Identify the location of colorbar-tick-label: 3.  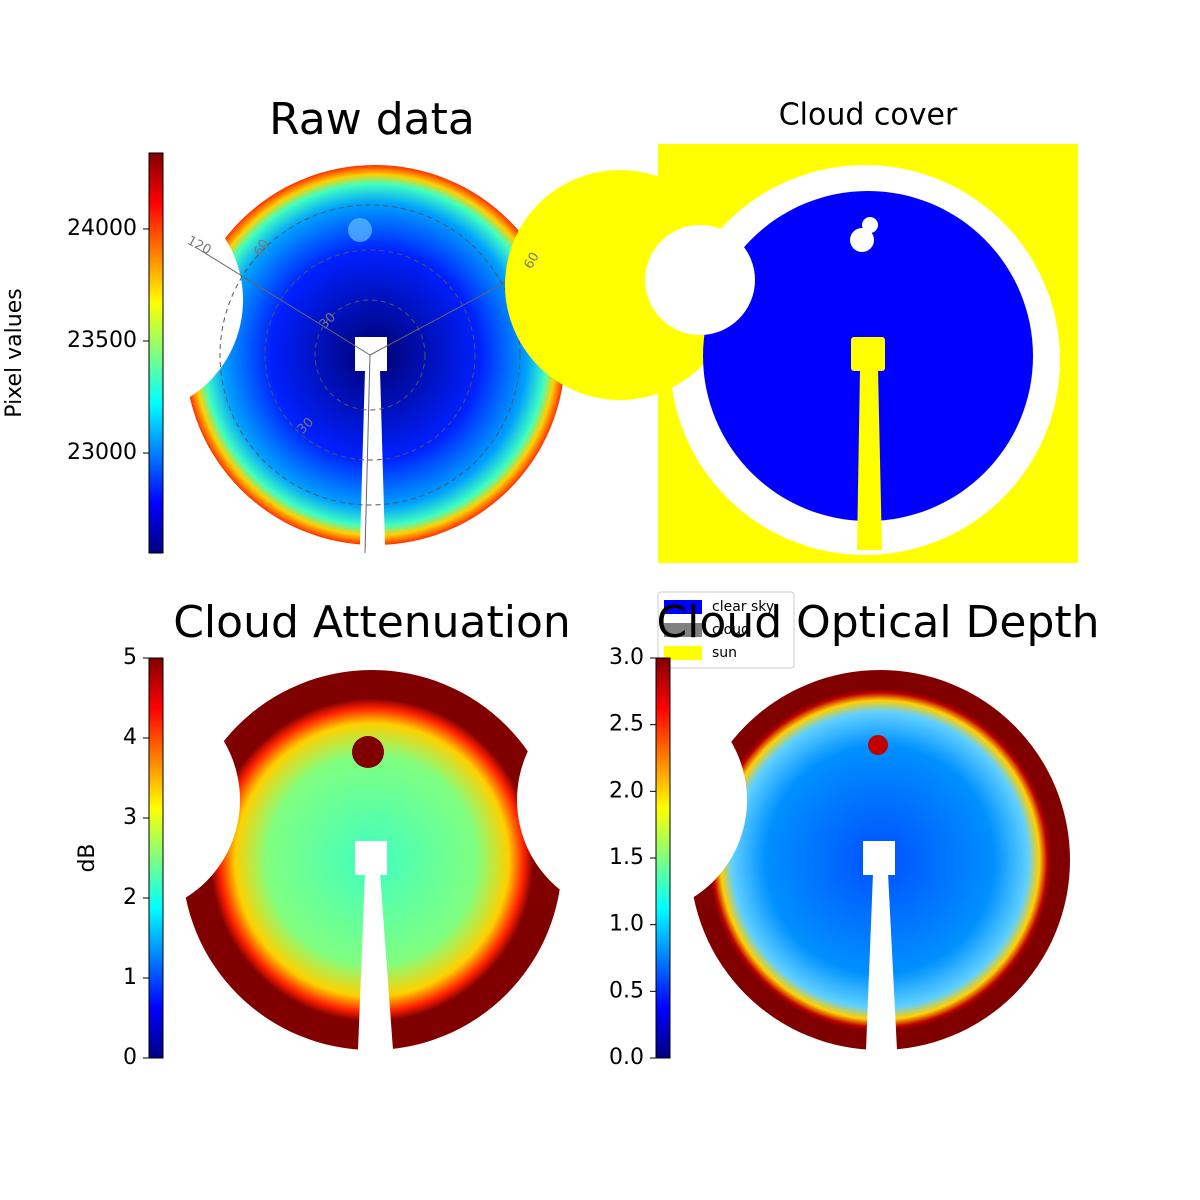
(130, 817).